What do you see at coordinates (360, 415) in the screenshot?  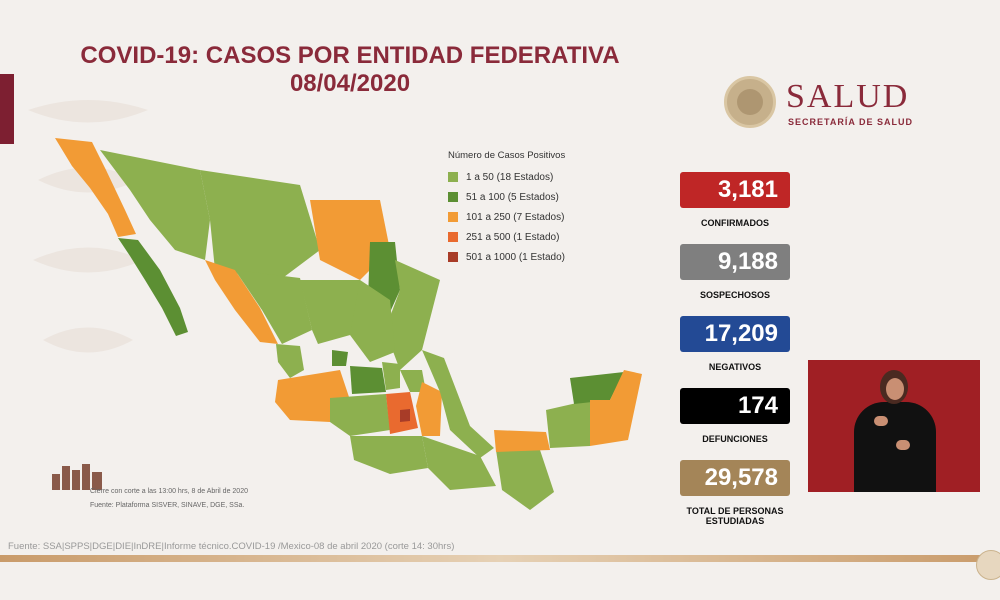 I see `state-michoacan` at bounding box center [360, 415].